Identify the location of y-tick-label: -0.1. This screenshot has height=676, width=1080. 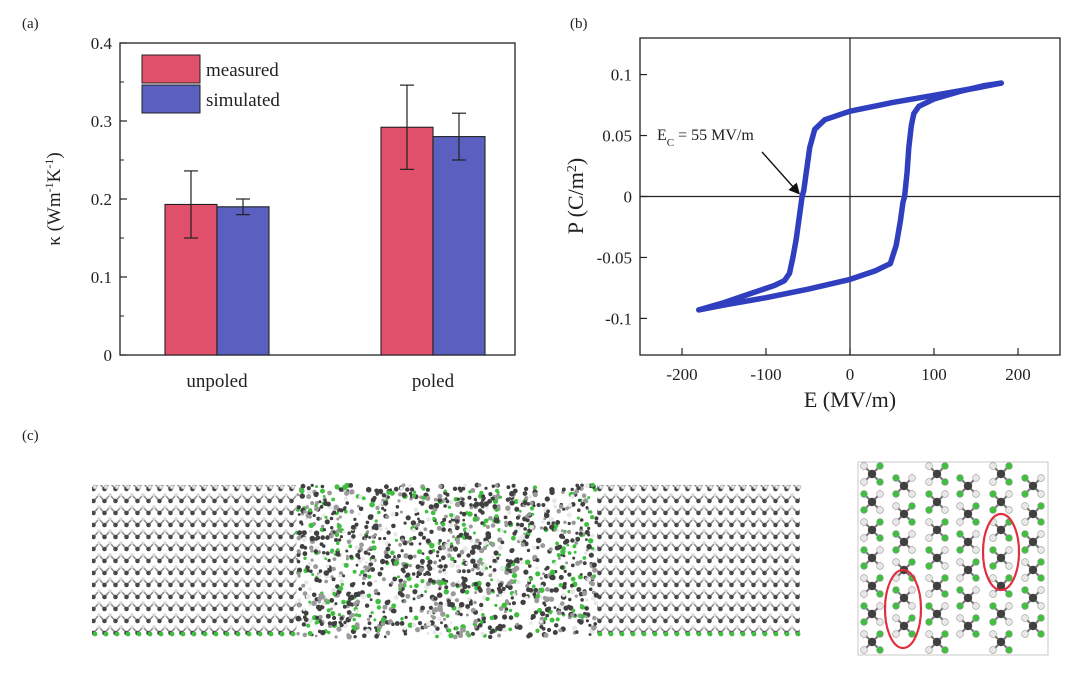
(618, 318).